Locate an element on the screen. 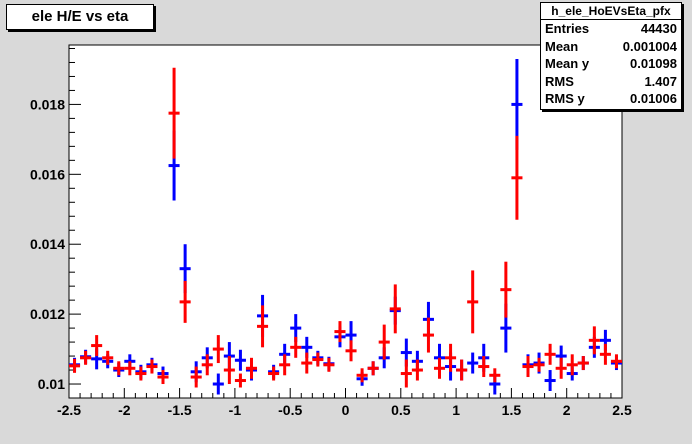  y-tick-labels: 0.01 0.012 0.014 0.016 0.018 is located at coordinates (47, 244).